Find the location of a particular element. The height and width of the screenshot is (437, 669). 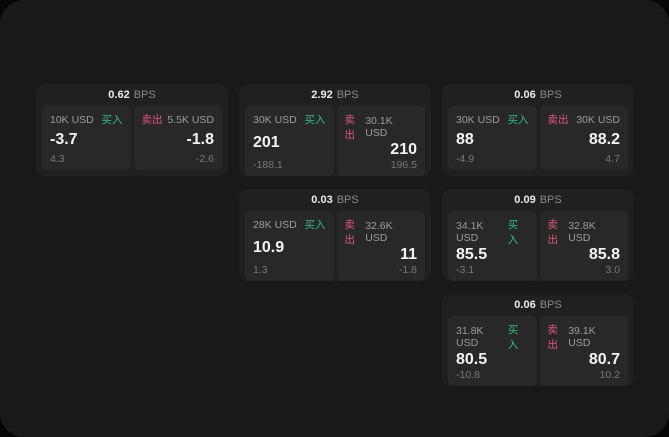

buy-panel: 34.1K USD 买入 85.5 -3.1 is located at coordinates (492, 246).